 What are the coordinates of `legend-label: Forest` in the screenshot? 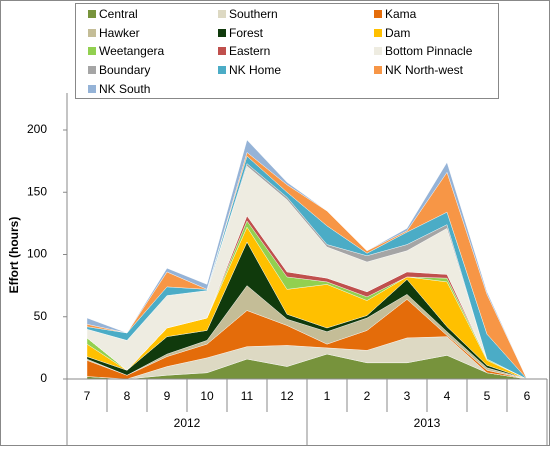 It's located at (246, 33).